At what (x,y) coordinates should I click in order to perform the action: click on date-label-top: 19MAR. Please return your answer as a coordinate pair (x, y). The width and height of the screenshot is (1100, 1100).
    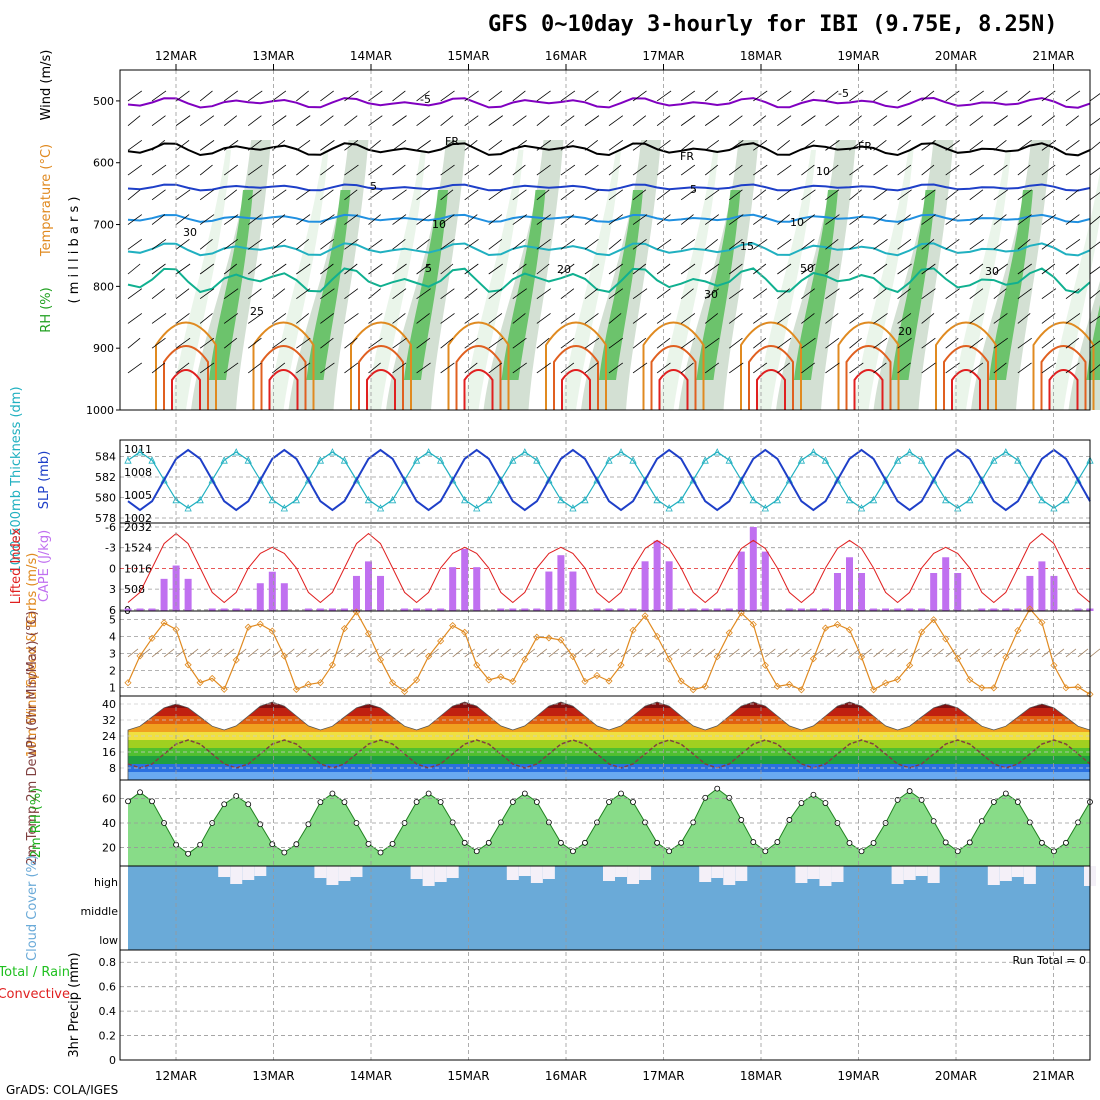
    Looking at the image, I should click on (858, 56).